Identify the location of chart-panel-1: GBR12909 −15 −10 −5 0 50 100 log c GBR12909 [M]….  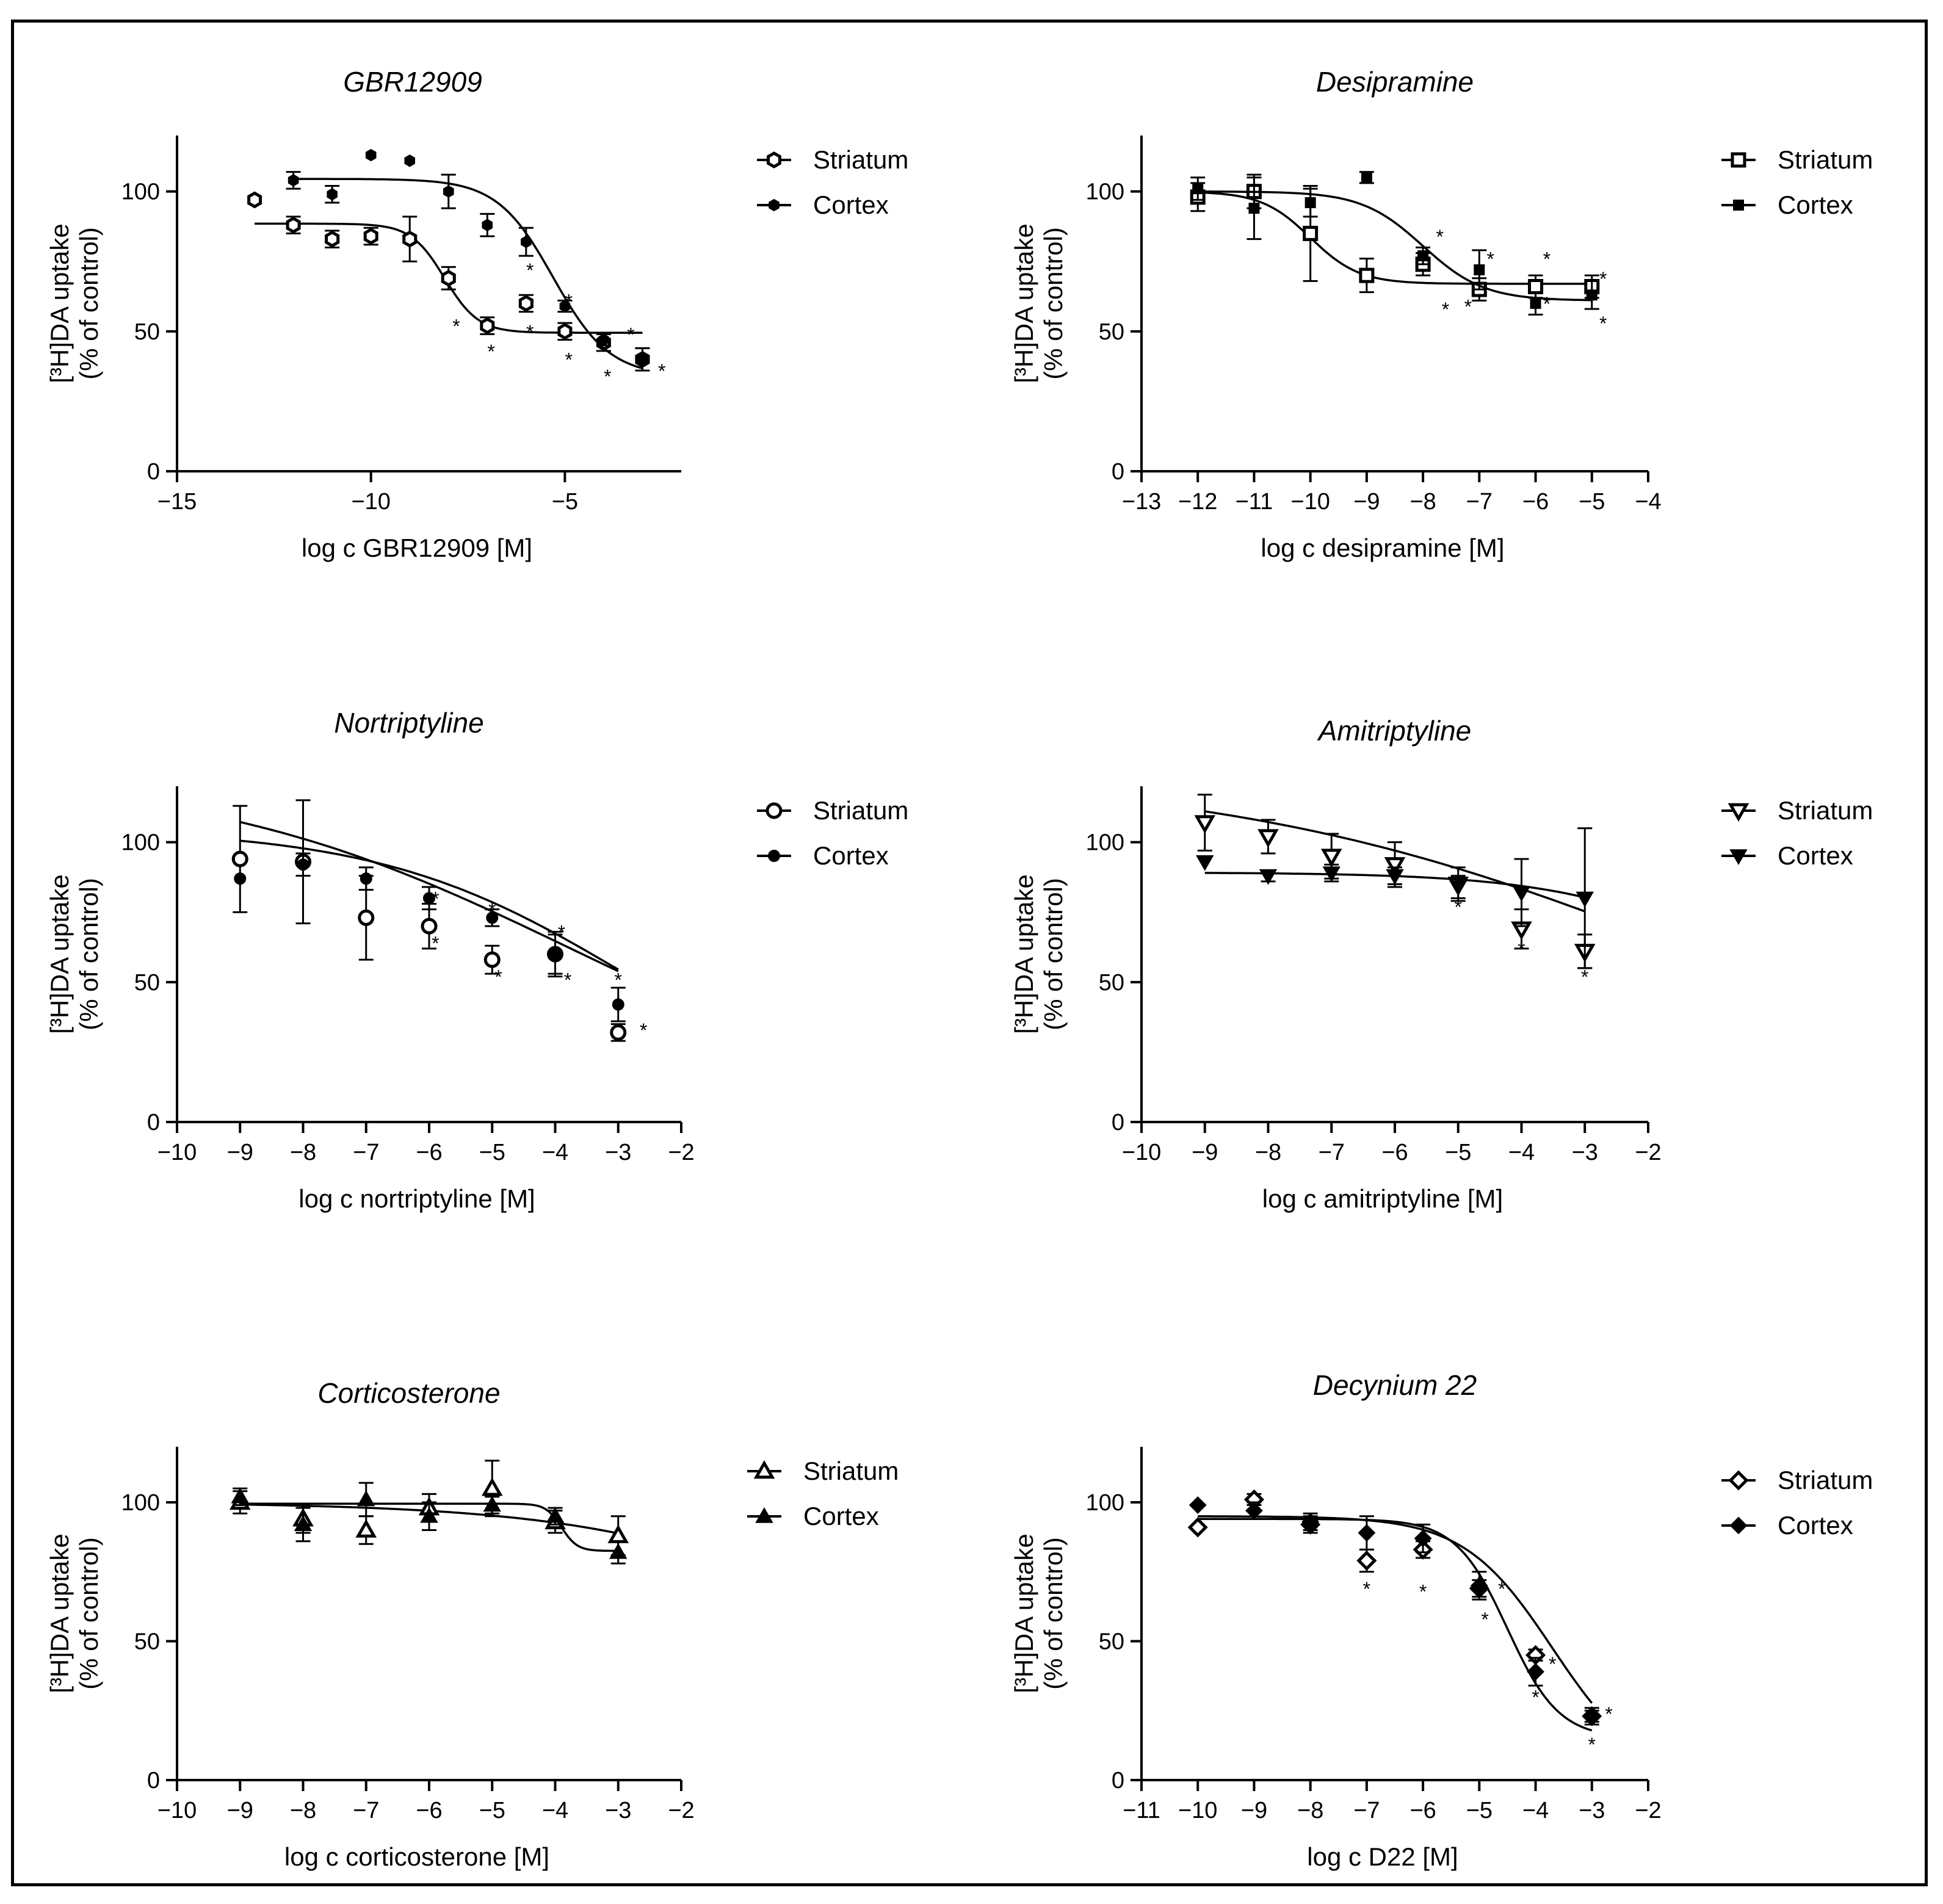
(477, 314).